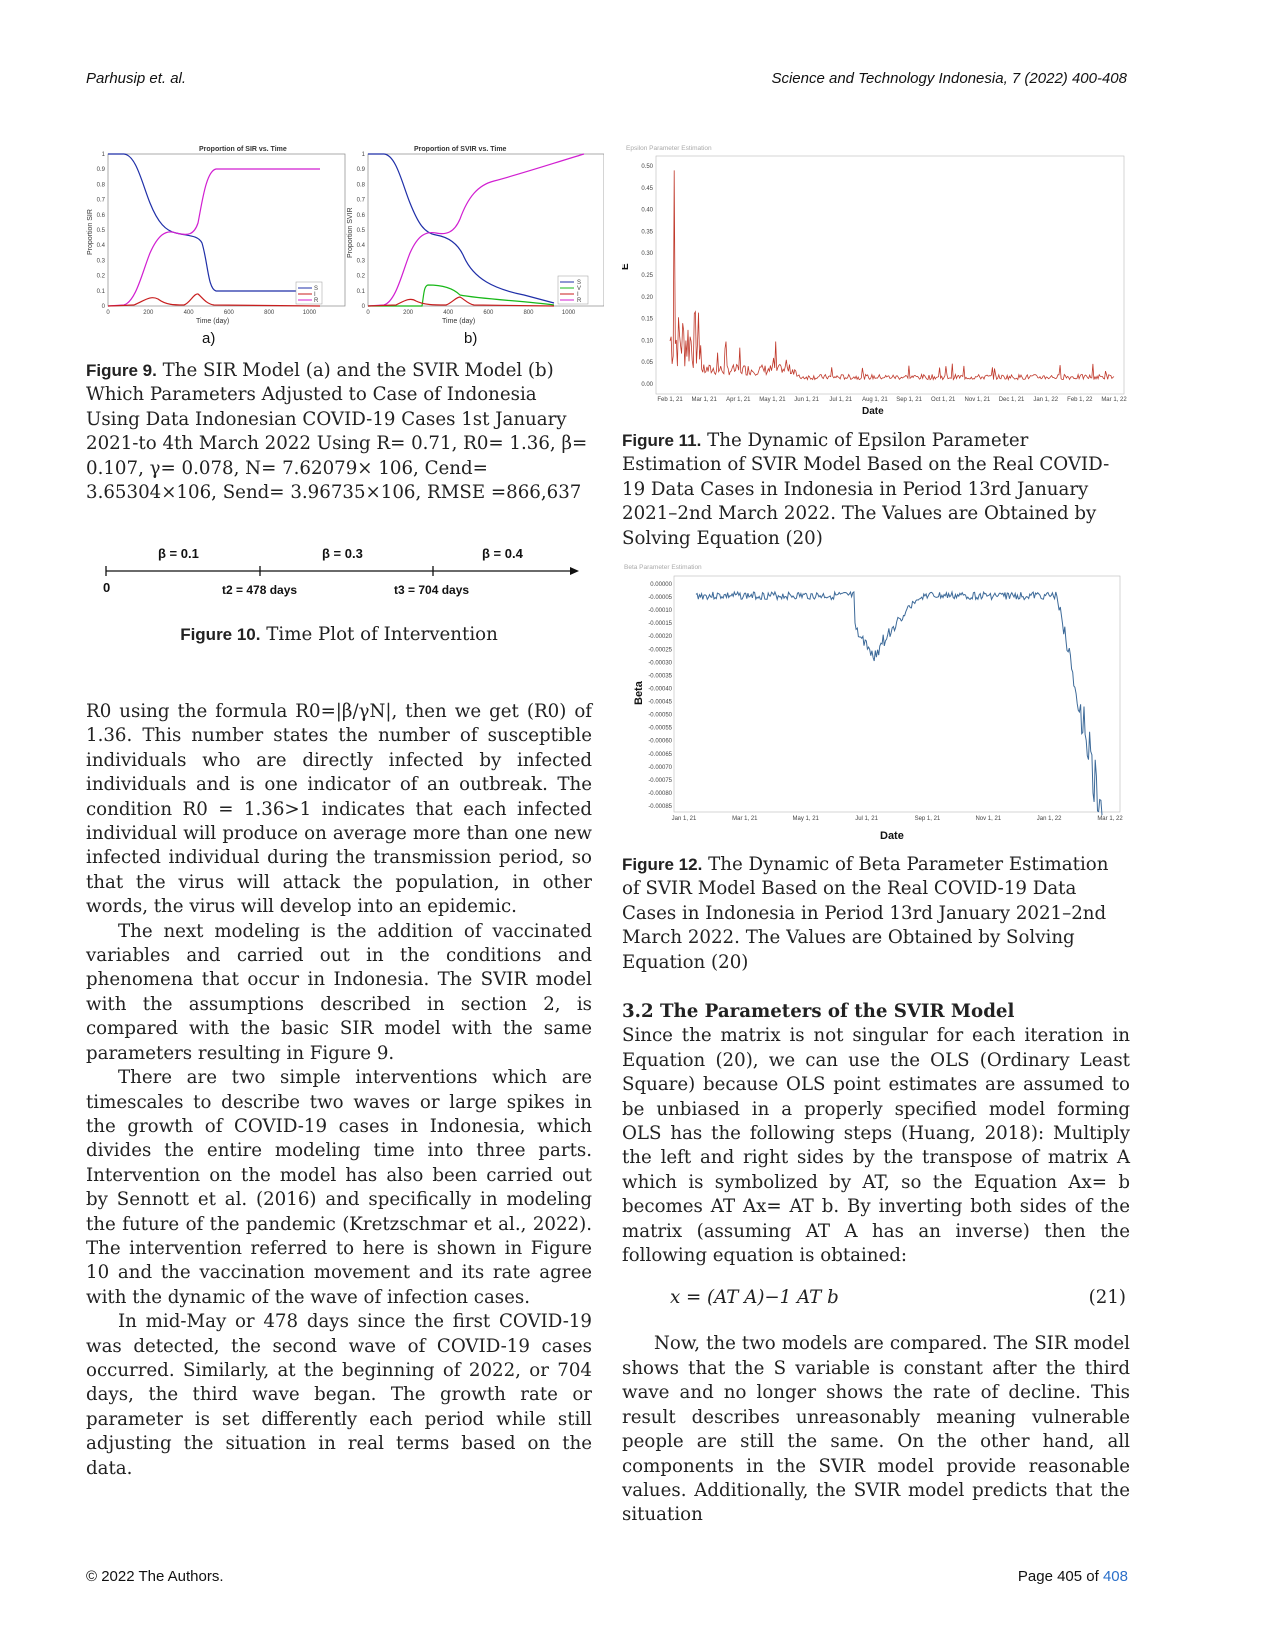 This screenshot has width=1275, height=1650. What do you see at coordinates (488, 313) in the screenshot?
I see `b-xtick-label: 600` at bounding box center [488, 313].